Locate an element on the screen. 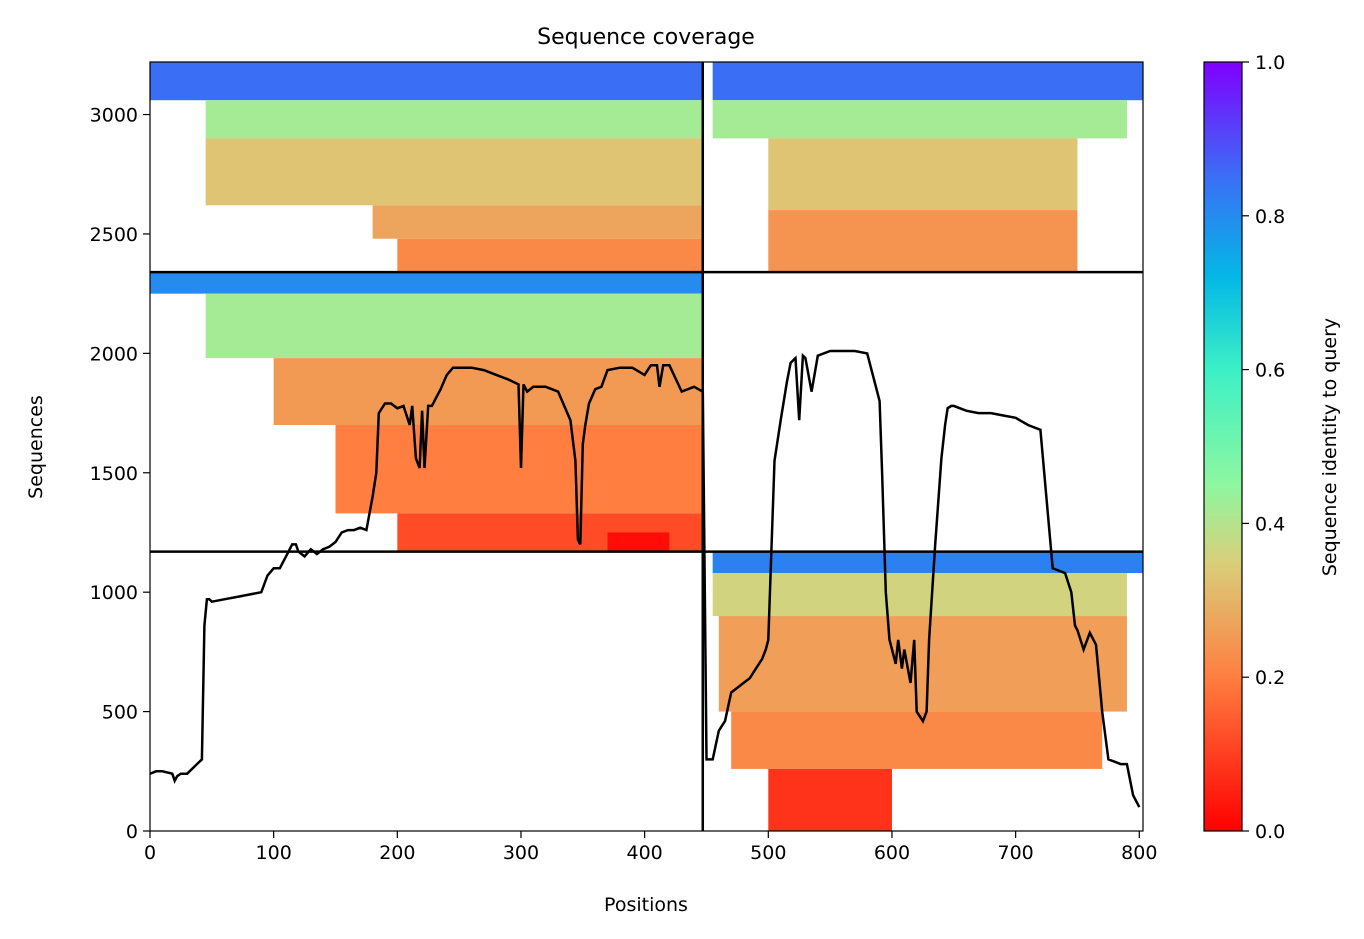 The height and width of the screenshot is (939, 1364). x-tick-label: 600 is located at coordinates (892, 853).